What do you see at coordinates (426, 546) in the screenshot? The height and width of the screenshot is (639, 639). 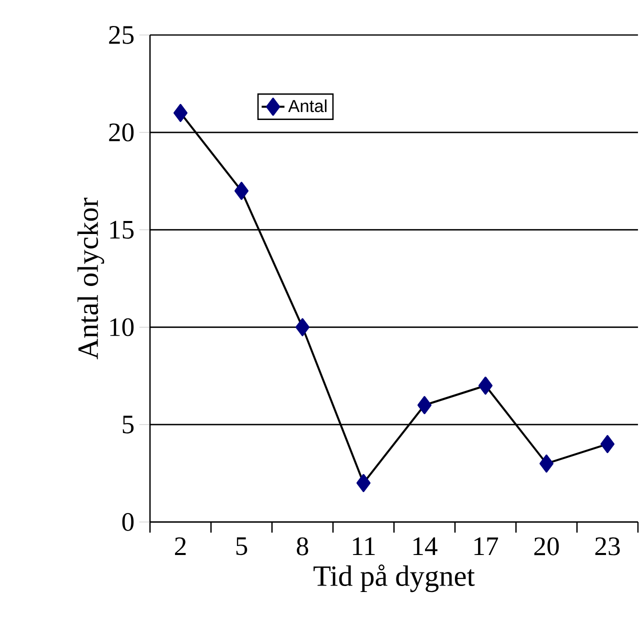 I see `x-tick-label: 14` at bounding box center [426, 546].